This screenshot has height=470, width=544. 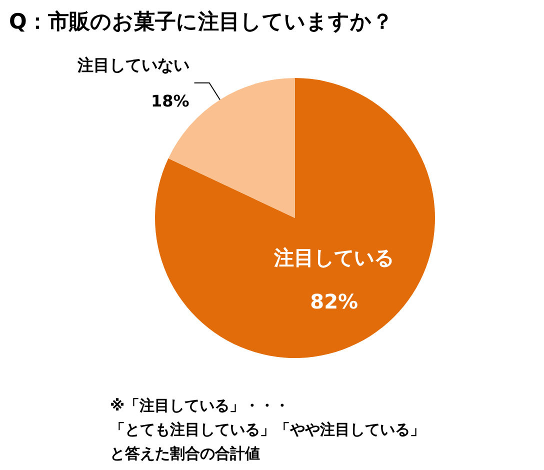 What do you see at coordinates (267, 429) in the screenshot?
I see `text: 「とても注目している」「やや注目している」` at bounding box center [267, 429].